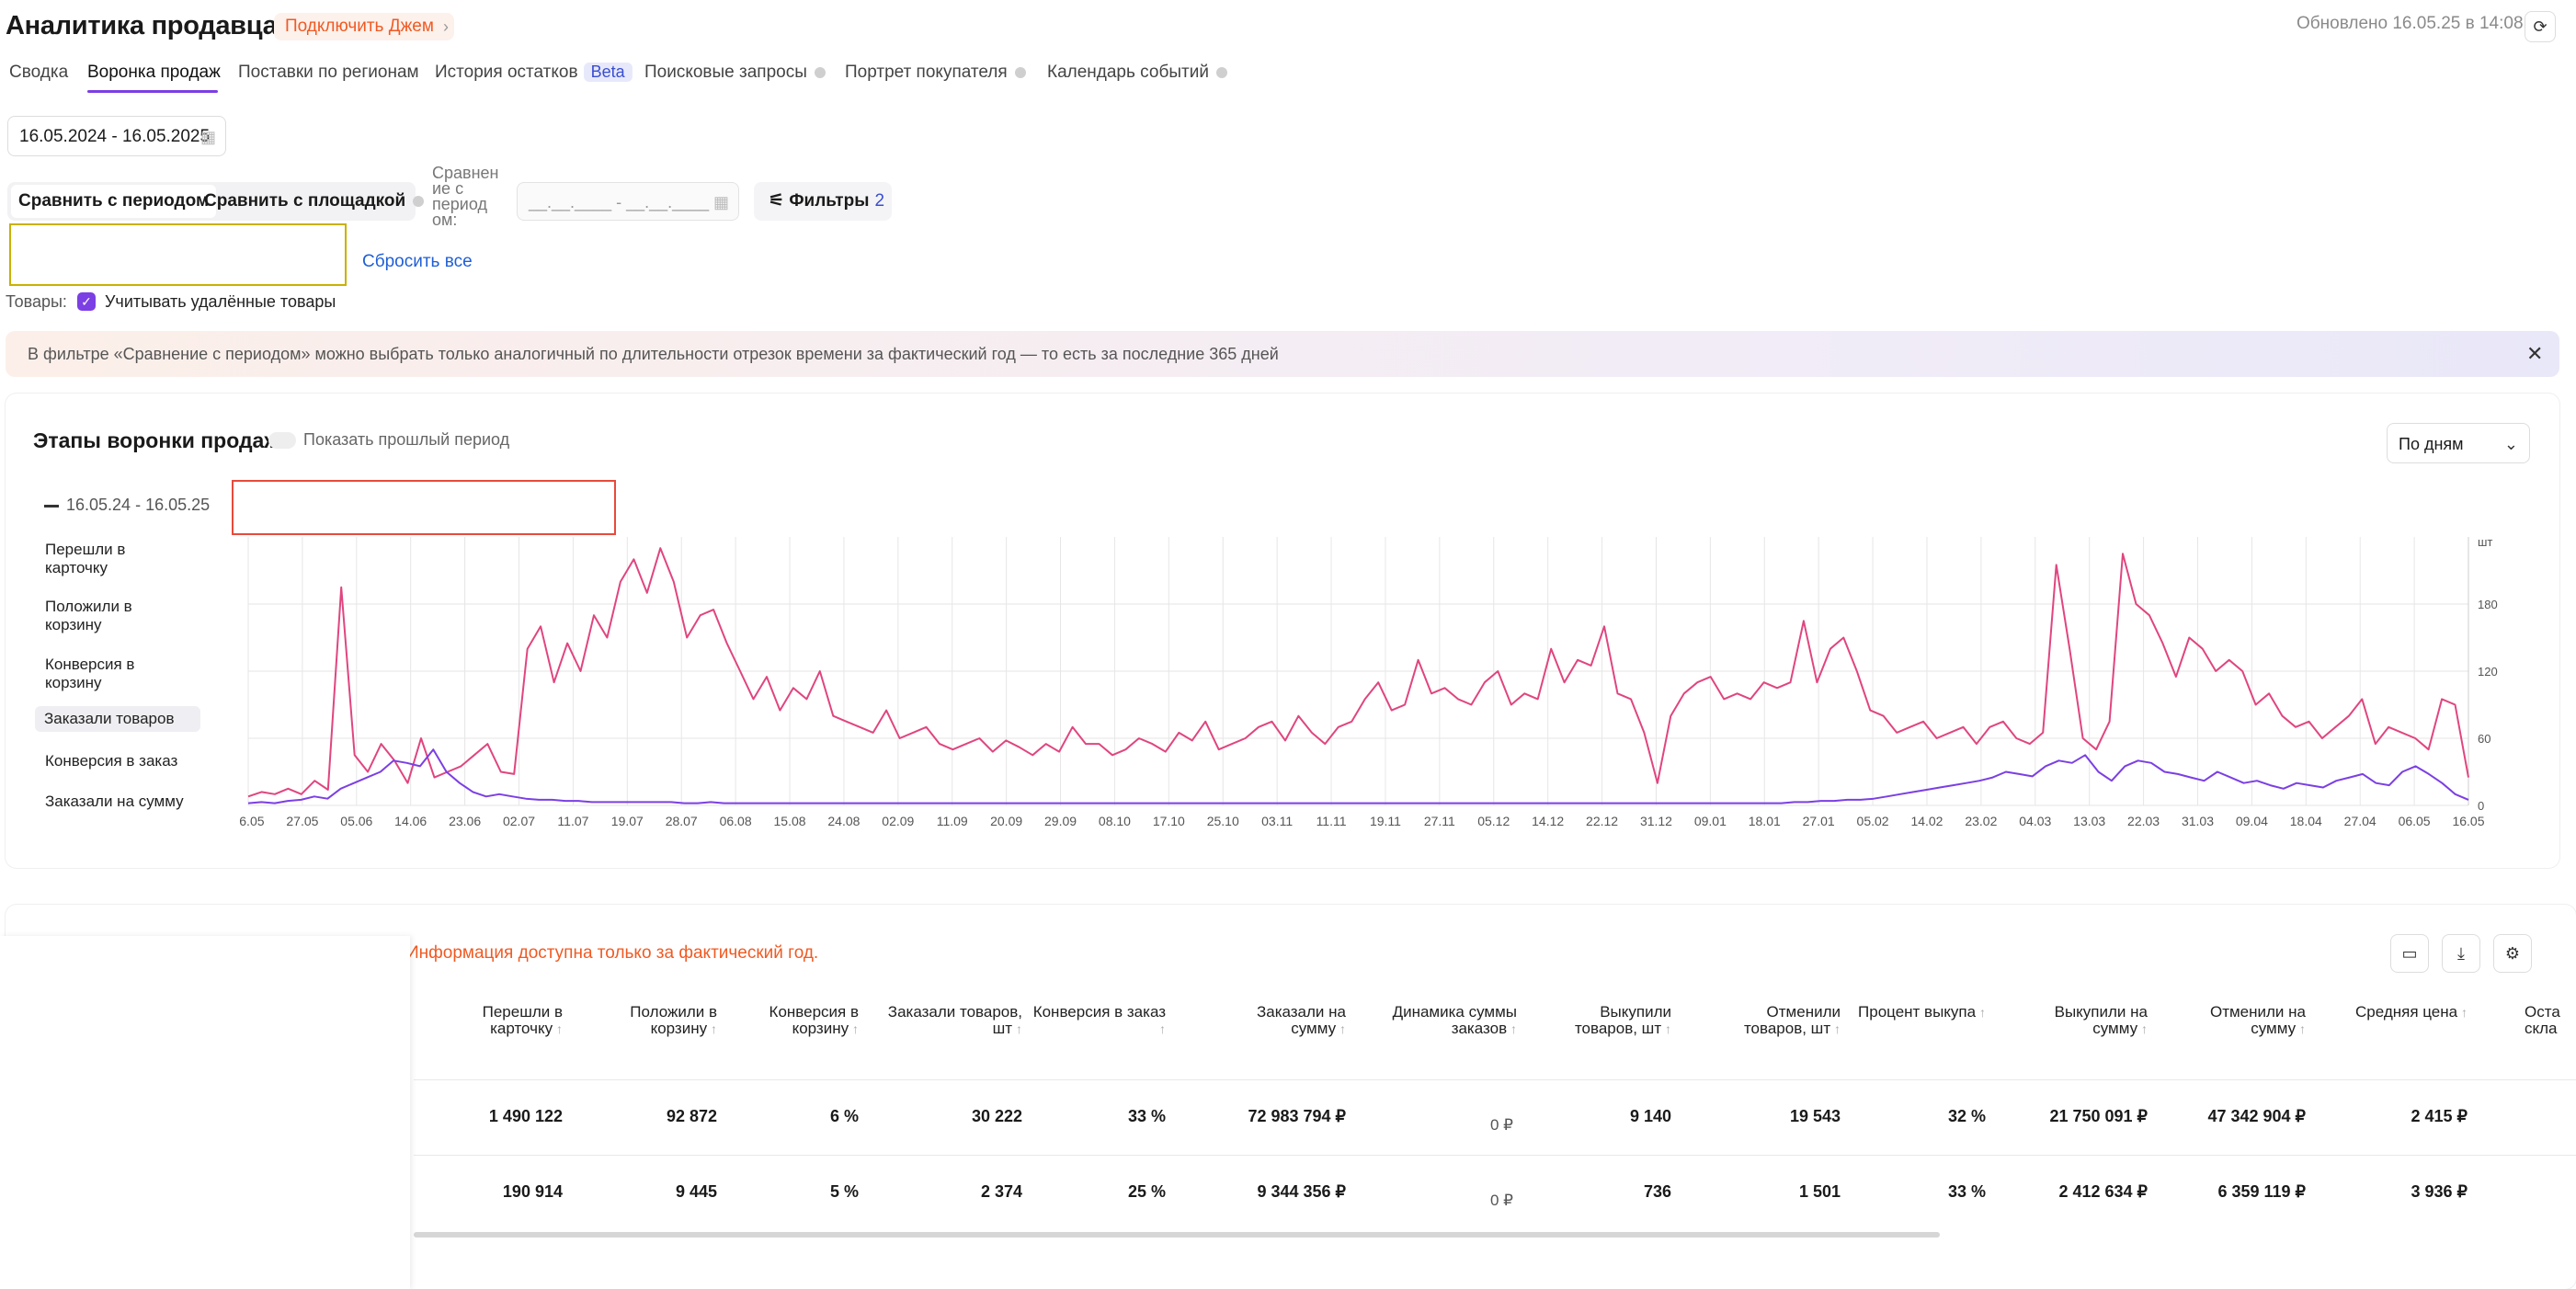 Image resolution: width=2576 pixels, height=1289 pixels. What do you see at coordinates (2252, 821) in the screenshot?
I see `x-tick-label: 09.04` at bounding box center [2252, 821].